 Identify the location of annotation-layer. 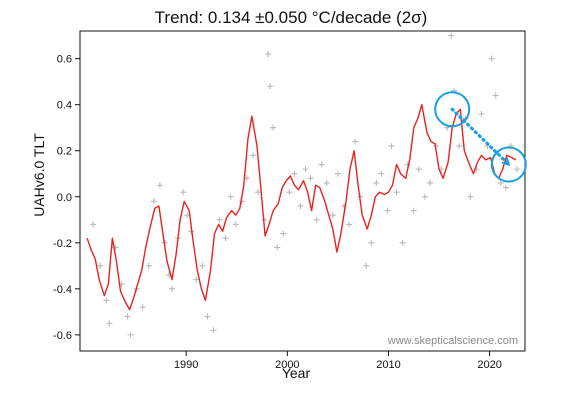
(480, 137).